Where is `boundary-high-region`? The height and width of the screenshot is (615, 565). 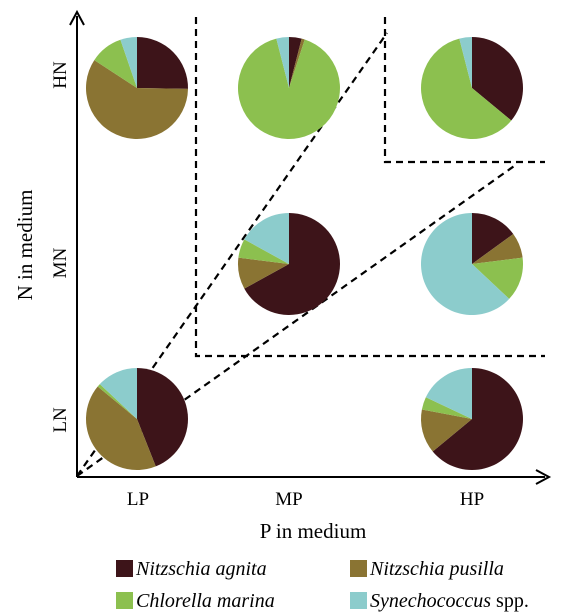 boundary-high-region is located at coordinates (464, 90).